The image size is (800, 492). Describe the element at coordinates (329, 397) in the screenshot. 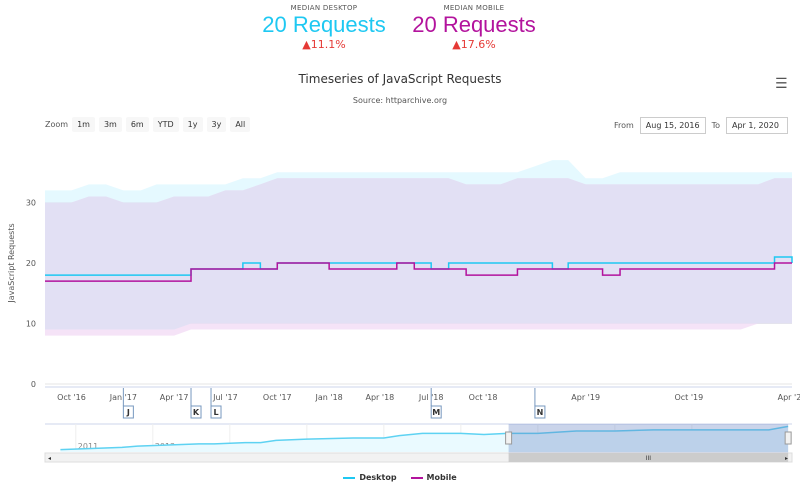

I see `x-tick-label: Jan '18` at that location.